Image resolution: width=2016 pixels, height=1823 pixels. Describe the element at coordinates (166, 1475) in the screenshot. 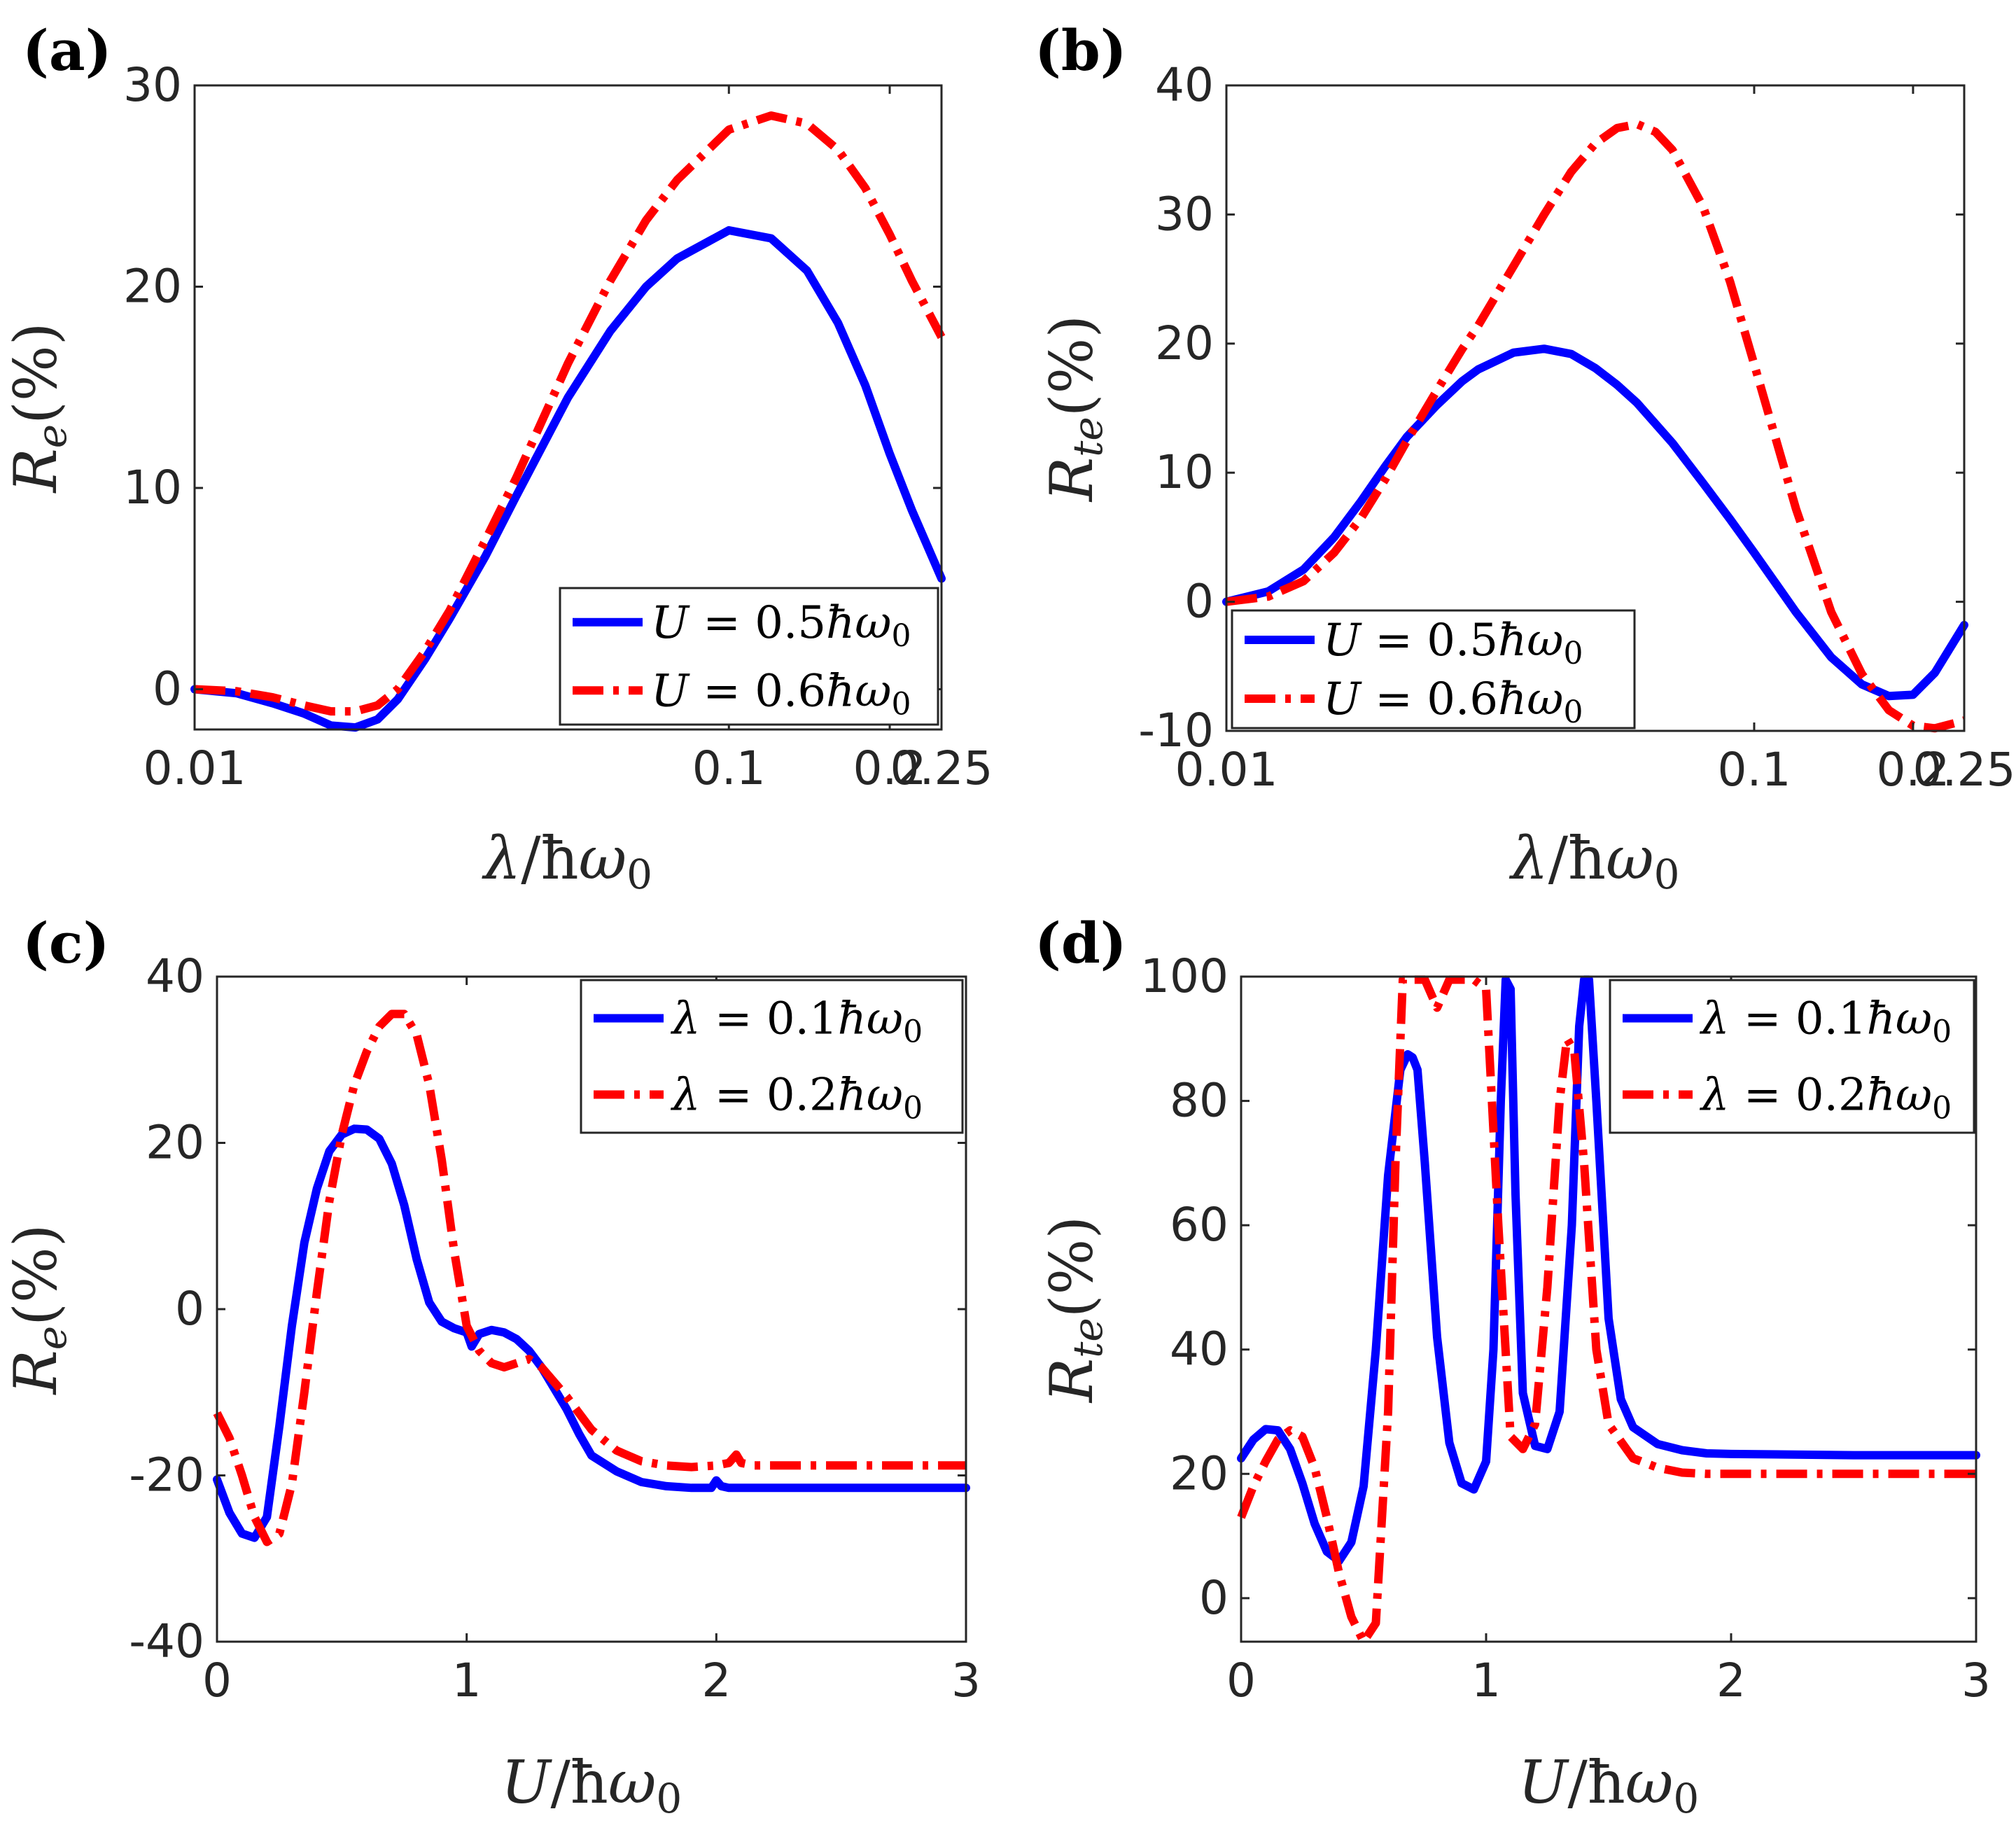

I see `y-tick-label: -20` at that location.